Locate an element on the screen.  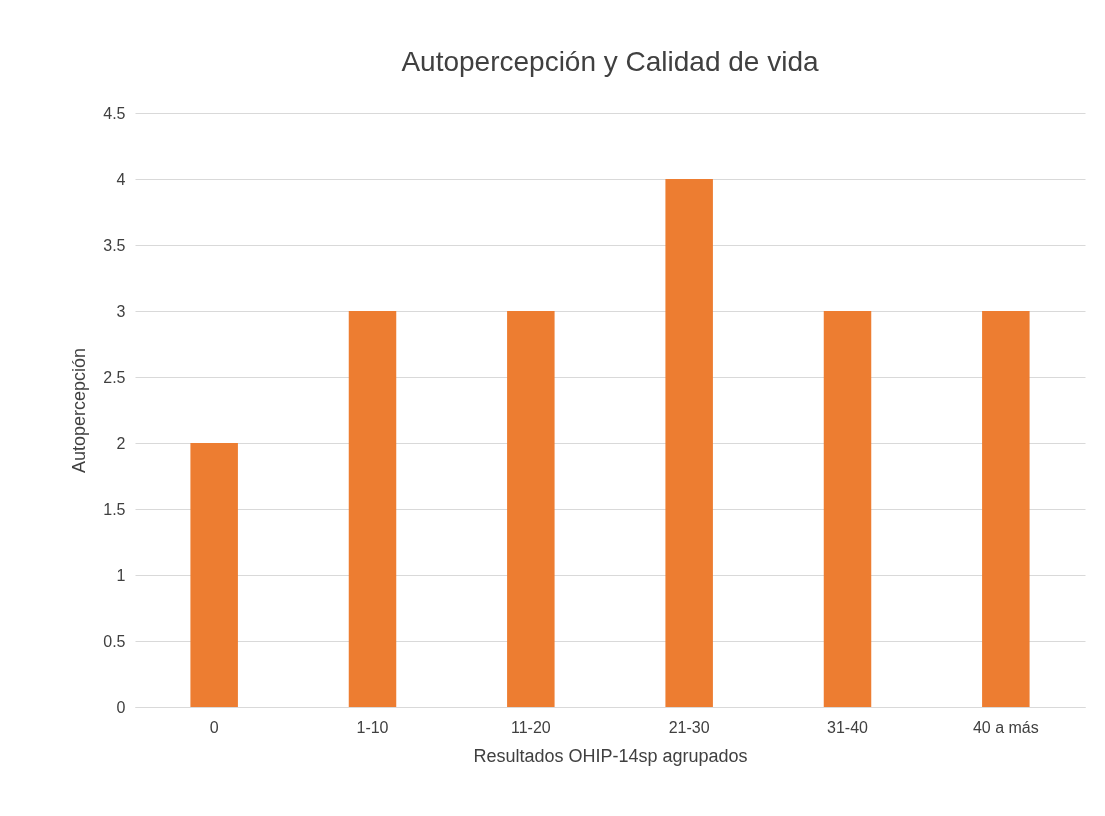
chart-title: Autopercepción y Calidad de vida is located at coordinates (610, 61).